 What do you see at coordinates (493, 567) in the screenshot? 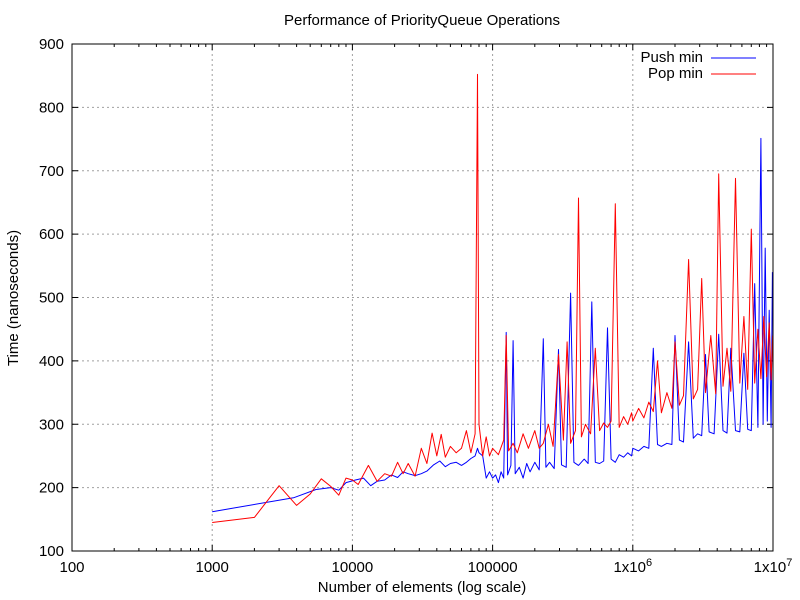
I see `x-tick-label: 100000` at bounding box center [493, 567].